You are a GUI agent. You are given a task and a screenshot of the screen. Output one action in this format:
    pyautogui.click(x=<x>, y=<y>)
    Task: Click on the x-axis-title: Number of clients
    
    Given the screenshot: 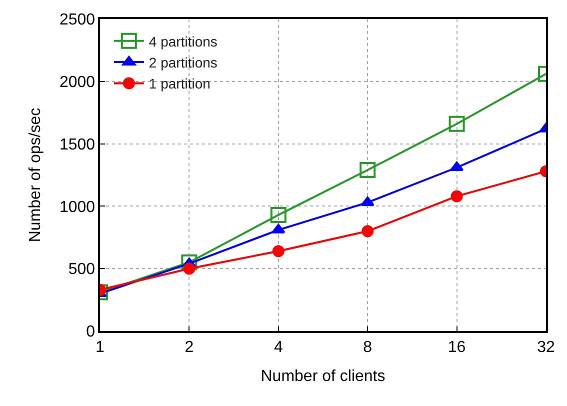 What is the action you would take?
    pyautogui.click(x=323, y=377)
    